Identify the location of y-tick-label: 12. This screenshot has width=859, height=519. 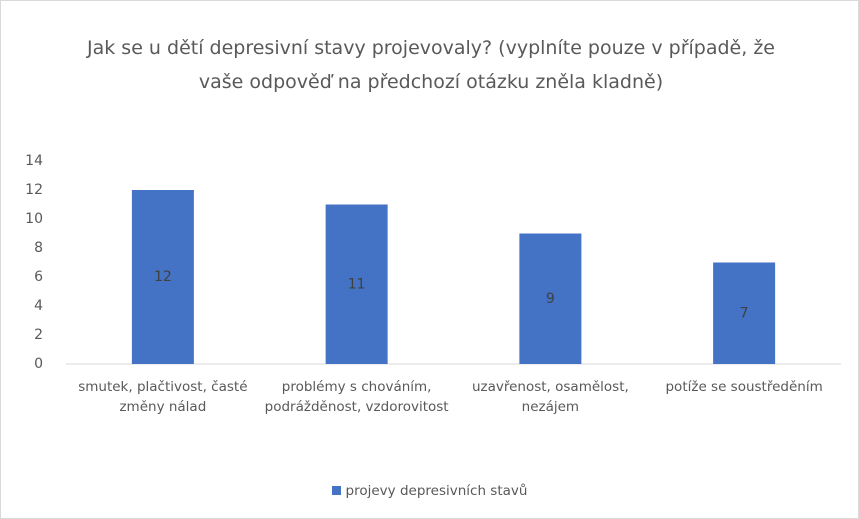
(34, 190).